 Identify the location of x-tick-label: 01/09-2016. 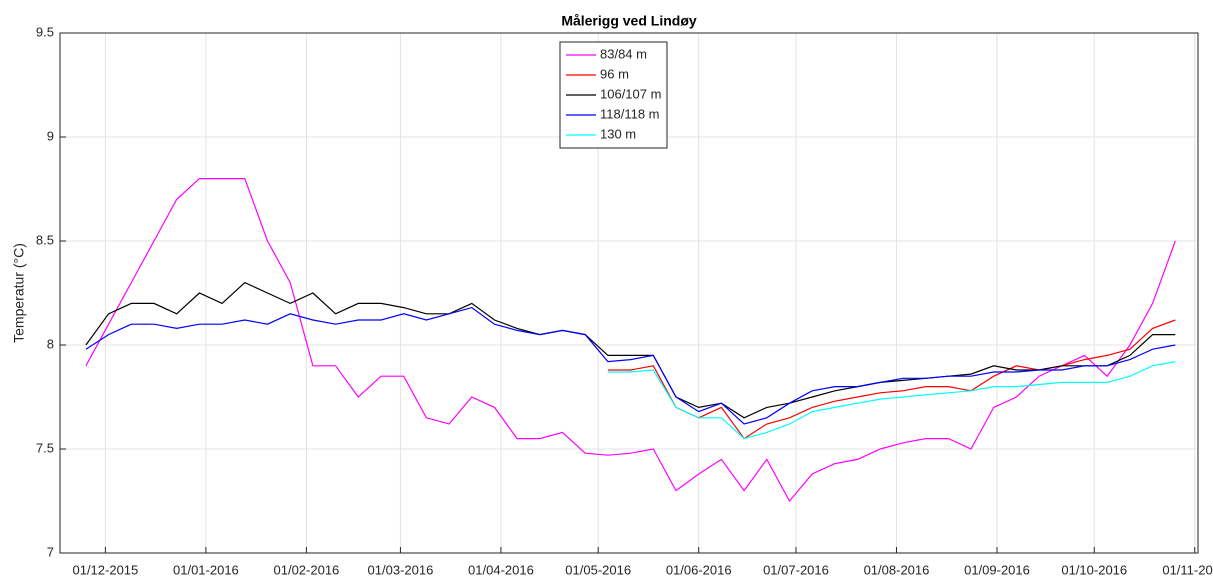
(997, 569).